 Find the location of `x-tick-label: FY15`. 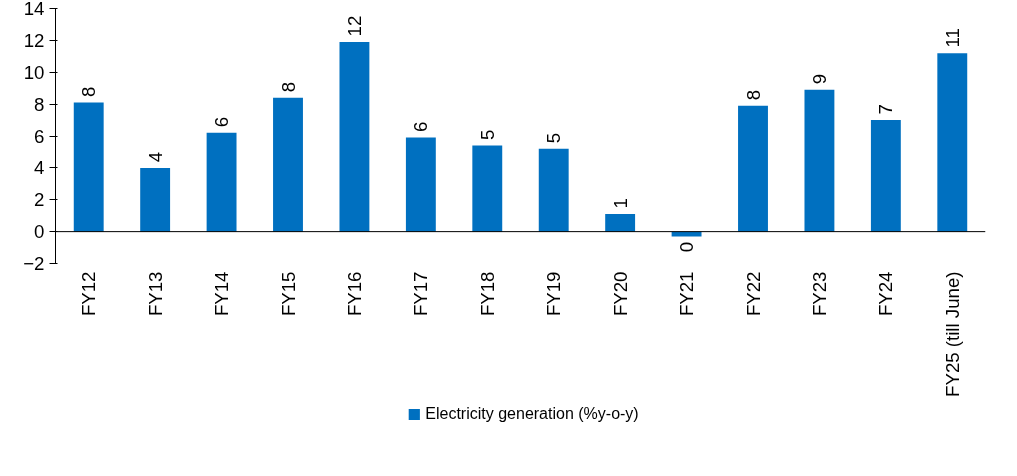

x-tick-label: FY15 is located at coordinates (288, 294).